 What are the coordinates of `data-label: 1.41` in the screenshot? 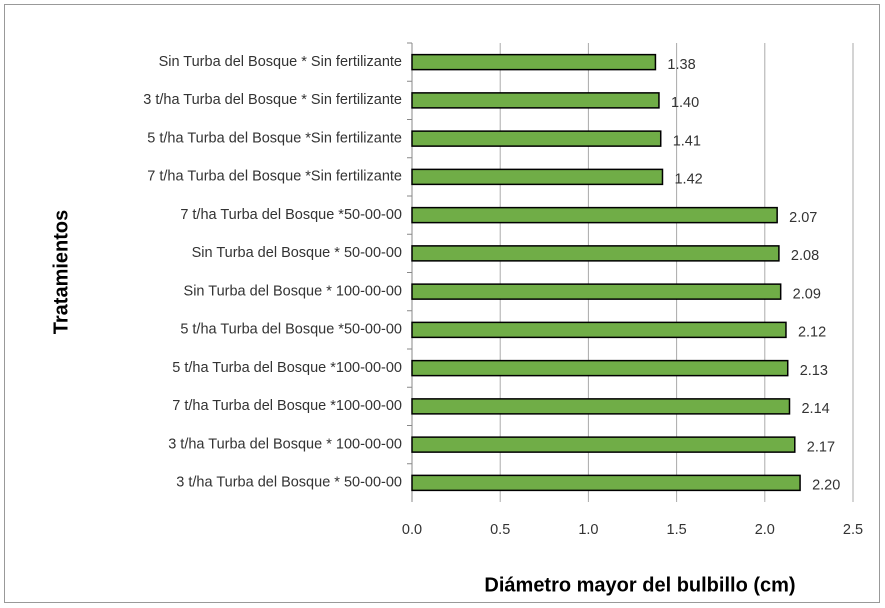 It's located at (687, 141).